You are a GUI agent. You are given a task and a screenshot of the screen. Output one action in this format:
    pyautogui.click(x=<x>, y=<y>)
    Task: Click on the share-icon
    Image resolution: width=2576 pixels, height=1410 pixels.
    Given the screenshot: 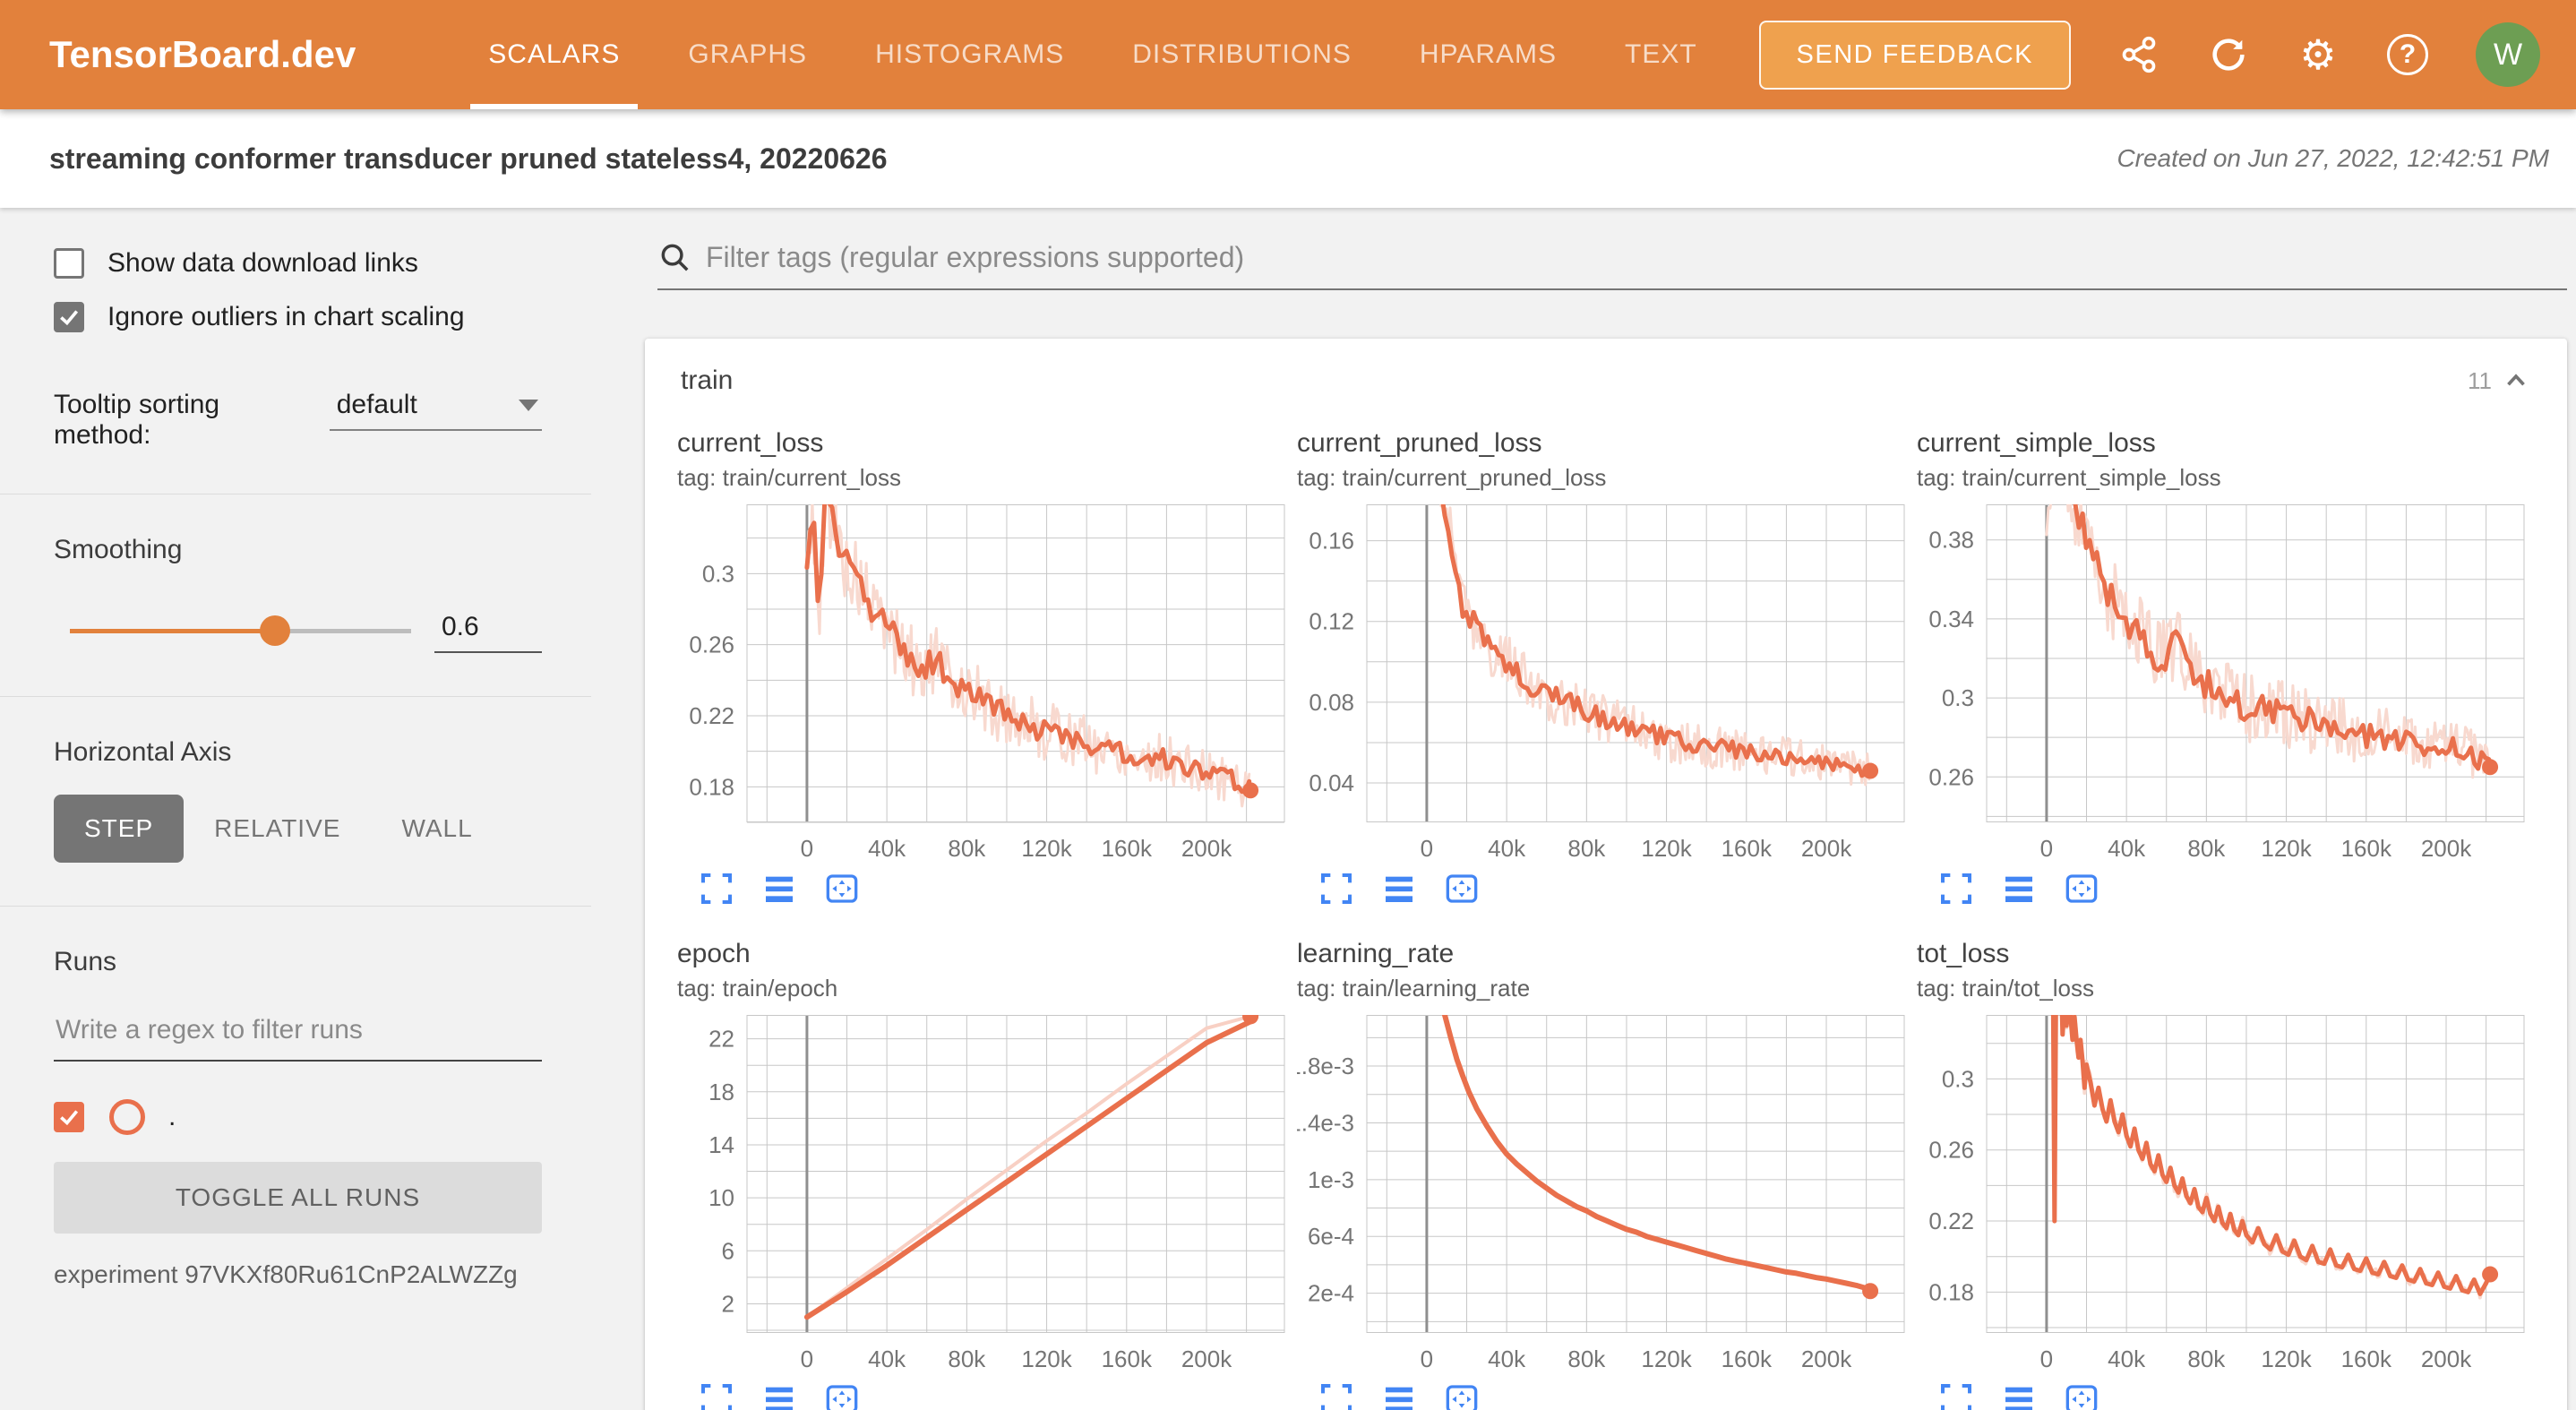 What is the action you would take?
    pyautogui.click(x=2138, y=54)
    